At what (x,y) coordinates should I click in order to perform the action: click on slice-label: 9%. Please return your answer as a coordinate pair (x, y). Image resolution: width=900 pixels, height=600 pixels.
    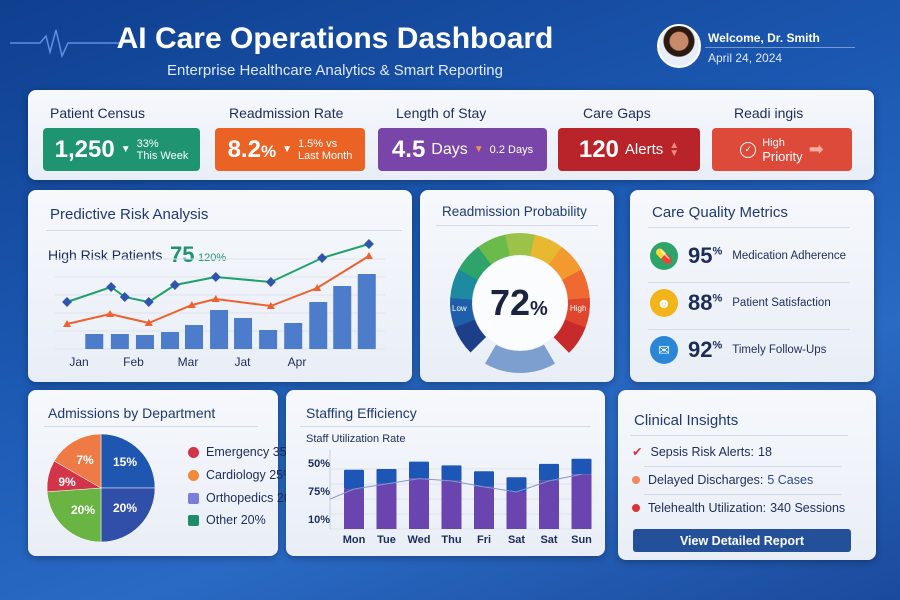
    Looking at the image, I should click on (67, 482).